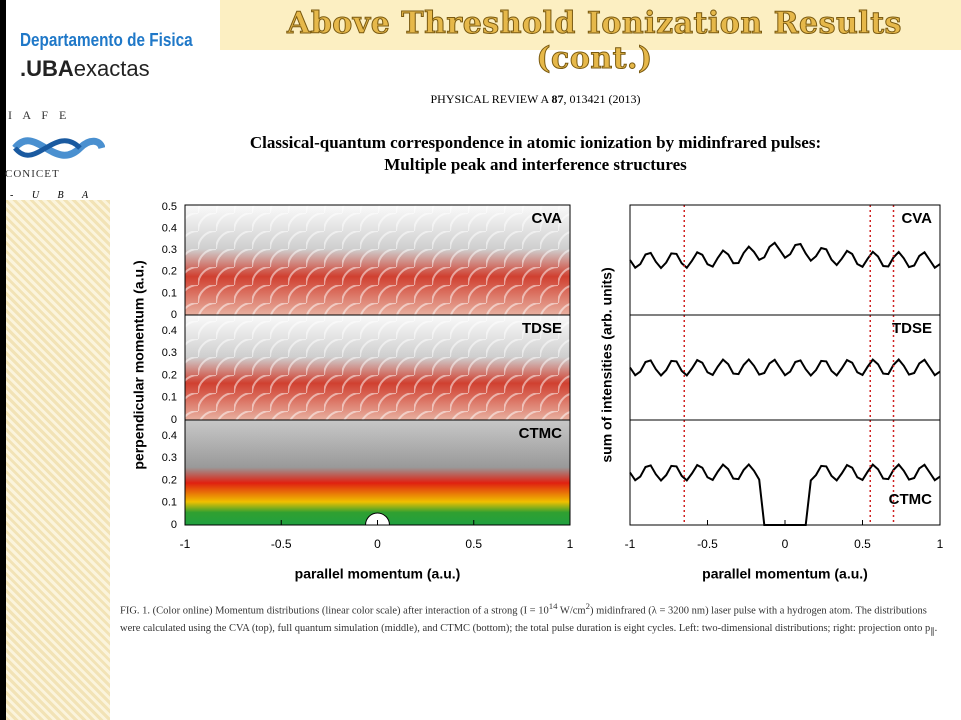  Describe the element at coordinates (932, 630) in the screenshot. I see `caption-sub: ∥` at that location.